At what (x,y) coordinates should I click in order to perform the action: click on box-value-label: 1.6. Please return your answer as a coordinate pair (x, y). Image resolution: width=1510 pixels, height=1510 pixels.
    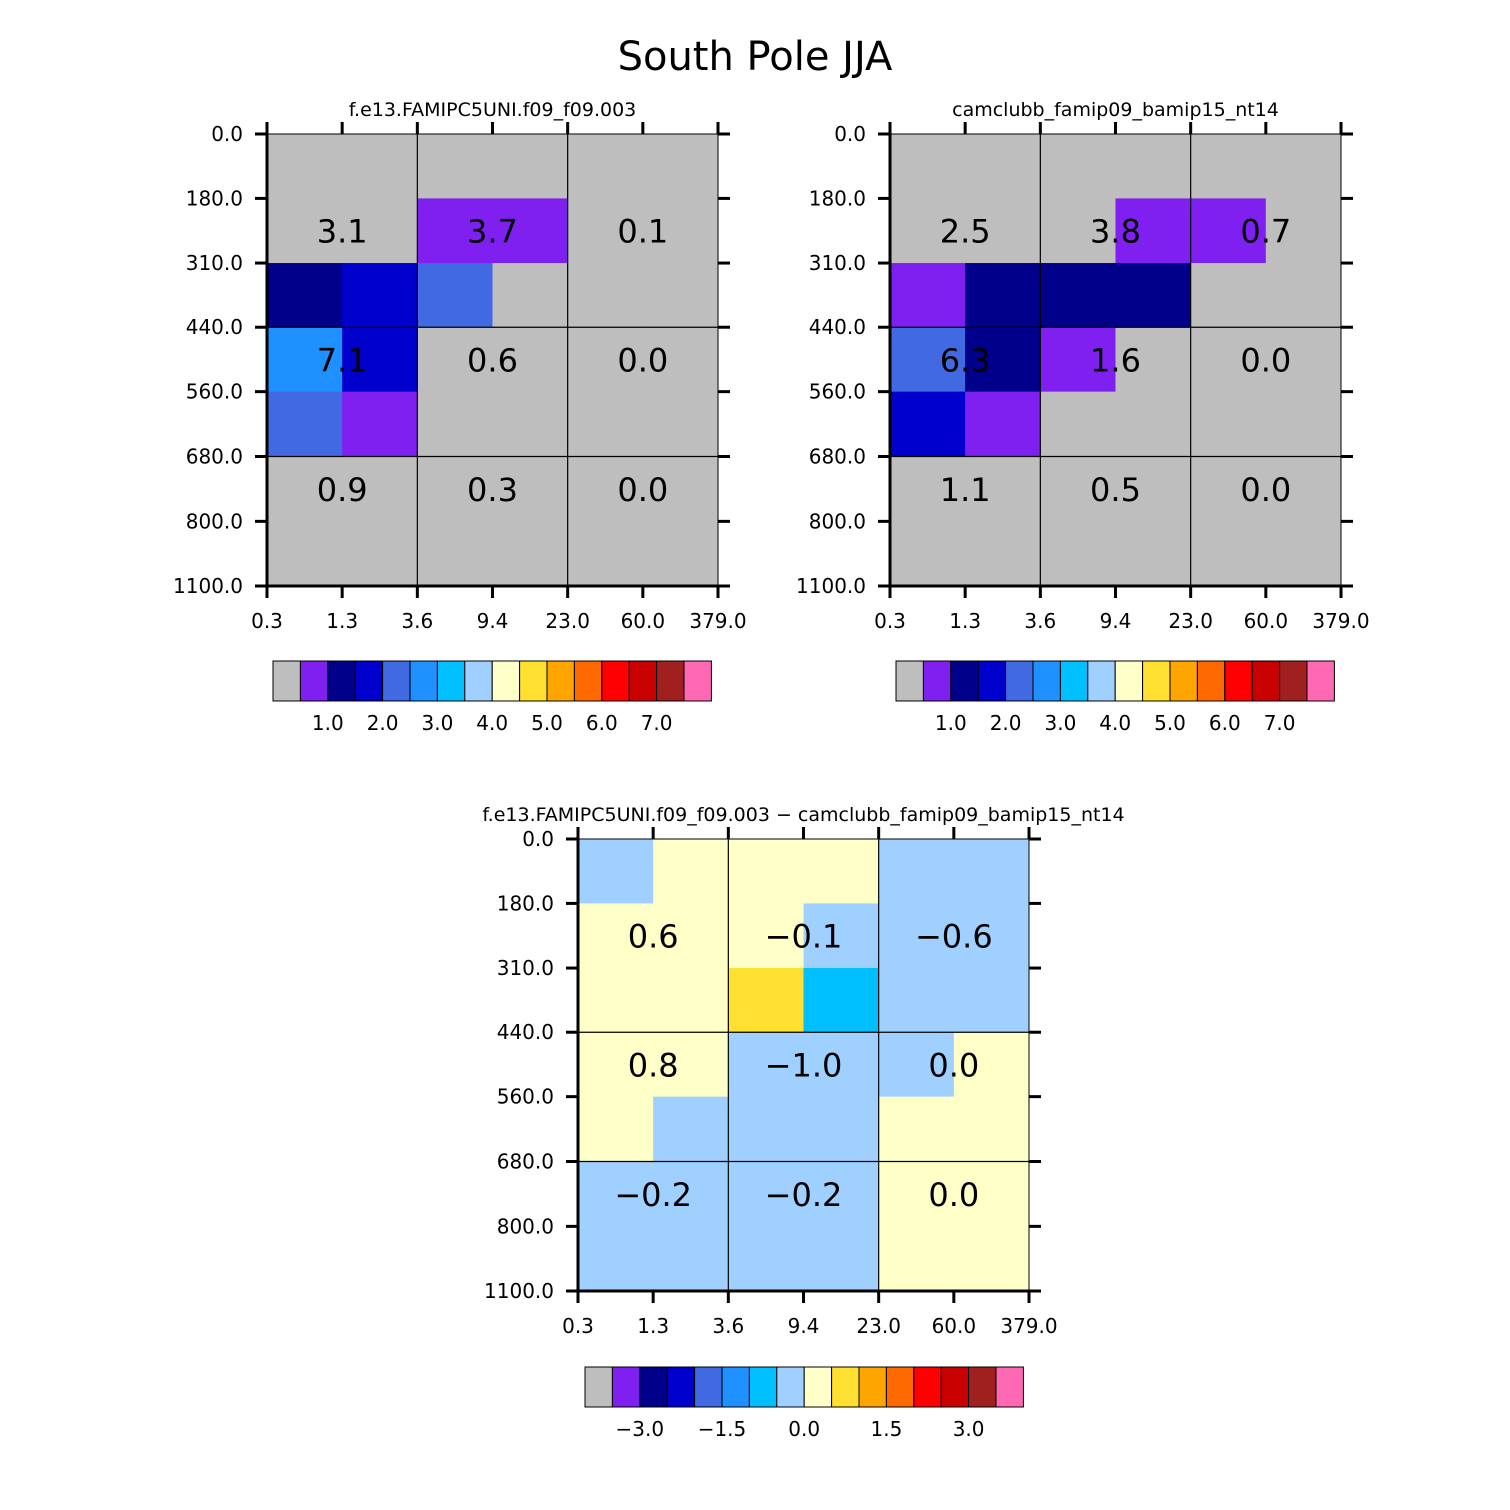
    Looking at the image, I should click on (1115, 360).